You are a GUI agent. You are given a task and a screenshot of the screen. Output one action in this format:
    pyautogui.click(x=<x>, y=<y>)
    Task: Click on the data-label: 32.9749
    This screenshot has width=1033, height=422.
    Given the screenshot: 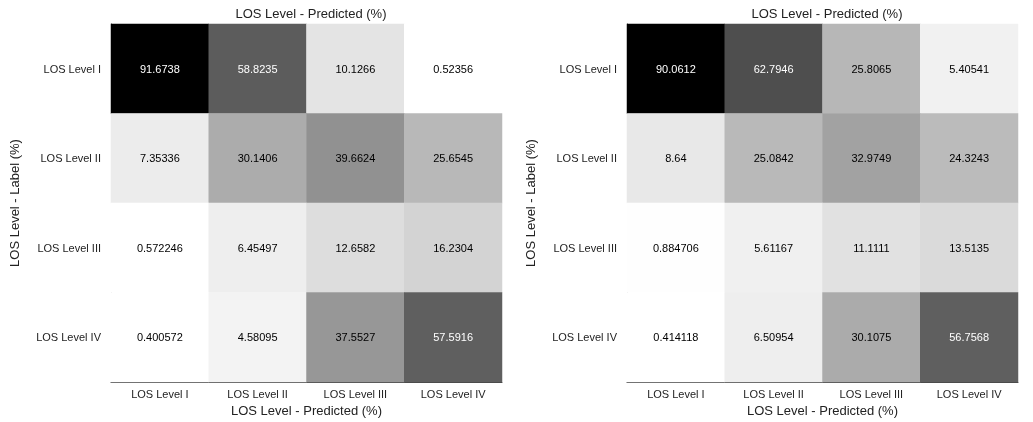 What is the action you would take?
    pyautogui.click(x=871, y=158)
    